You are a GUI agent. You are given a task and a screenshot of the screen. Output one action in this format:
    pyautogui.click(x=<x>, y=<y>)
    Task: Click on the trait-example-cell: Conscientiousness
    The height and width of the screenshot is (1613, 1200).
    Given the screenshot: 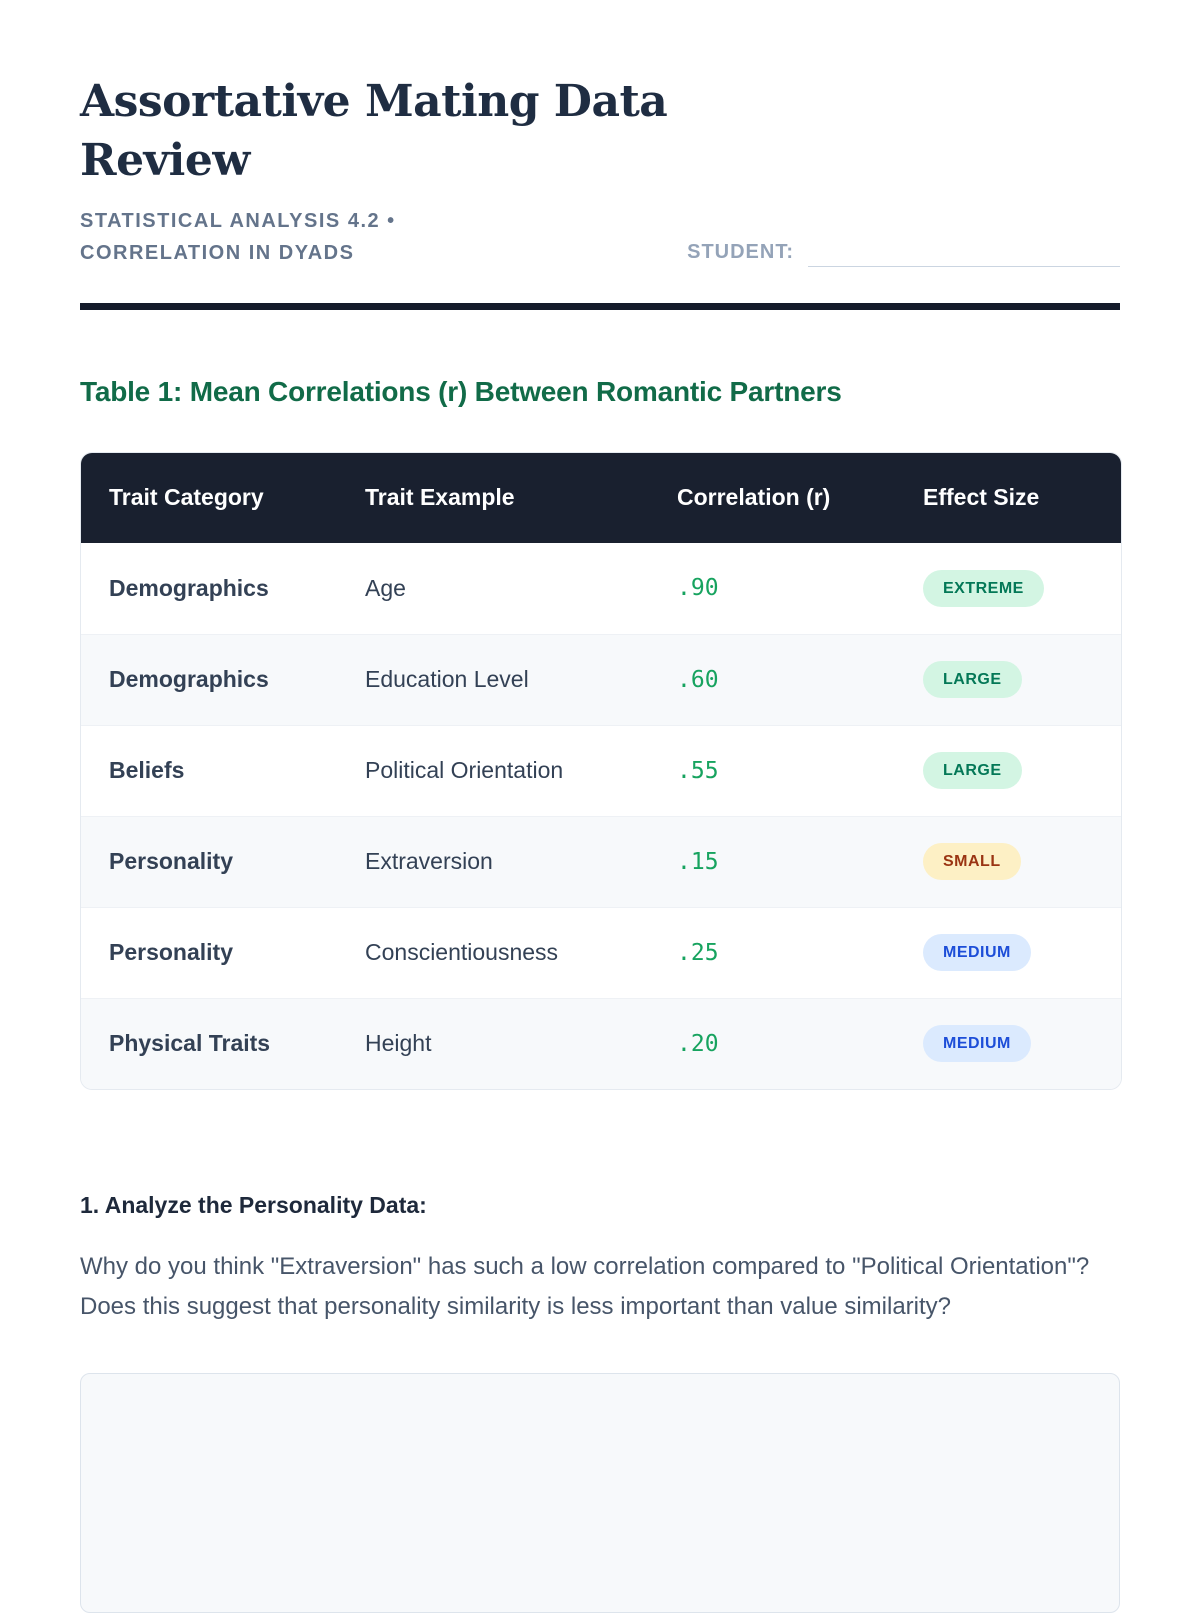 What is the action you would take?
    pyautogui.click(x=493, y=952)
    